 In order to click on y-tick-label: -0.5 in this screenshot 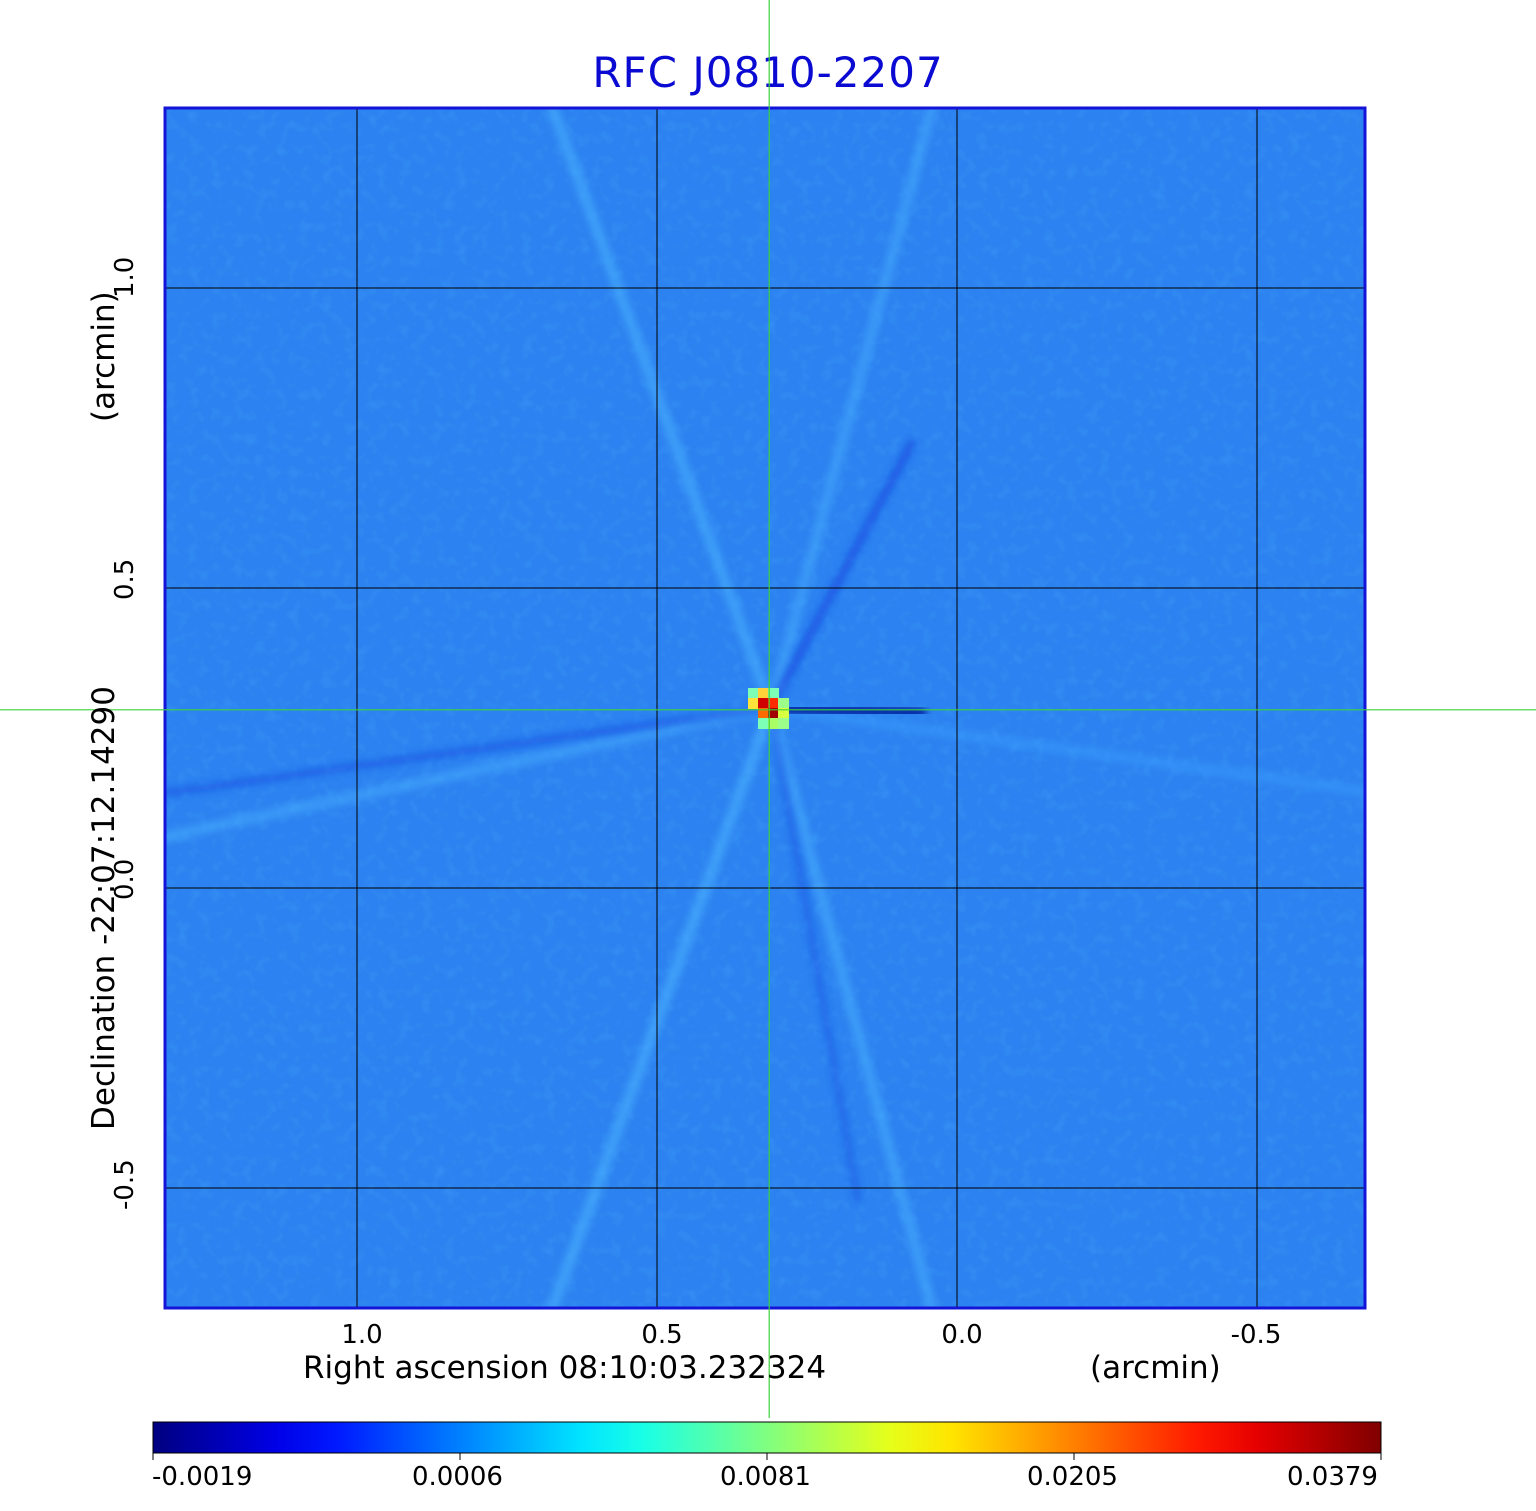, I will do `click(125, 1184)`.